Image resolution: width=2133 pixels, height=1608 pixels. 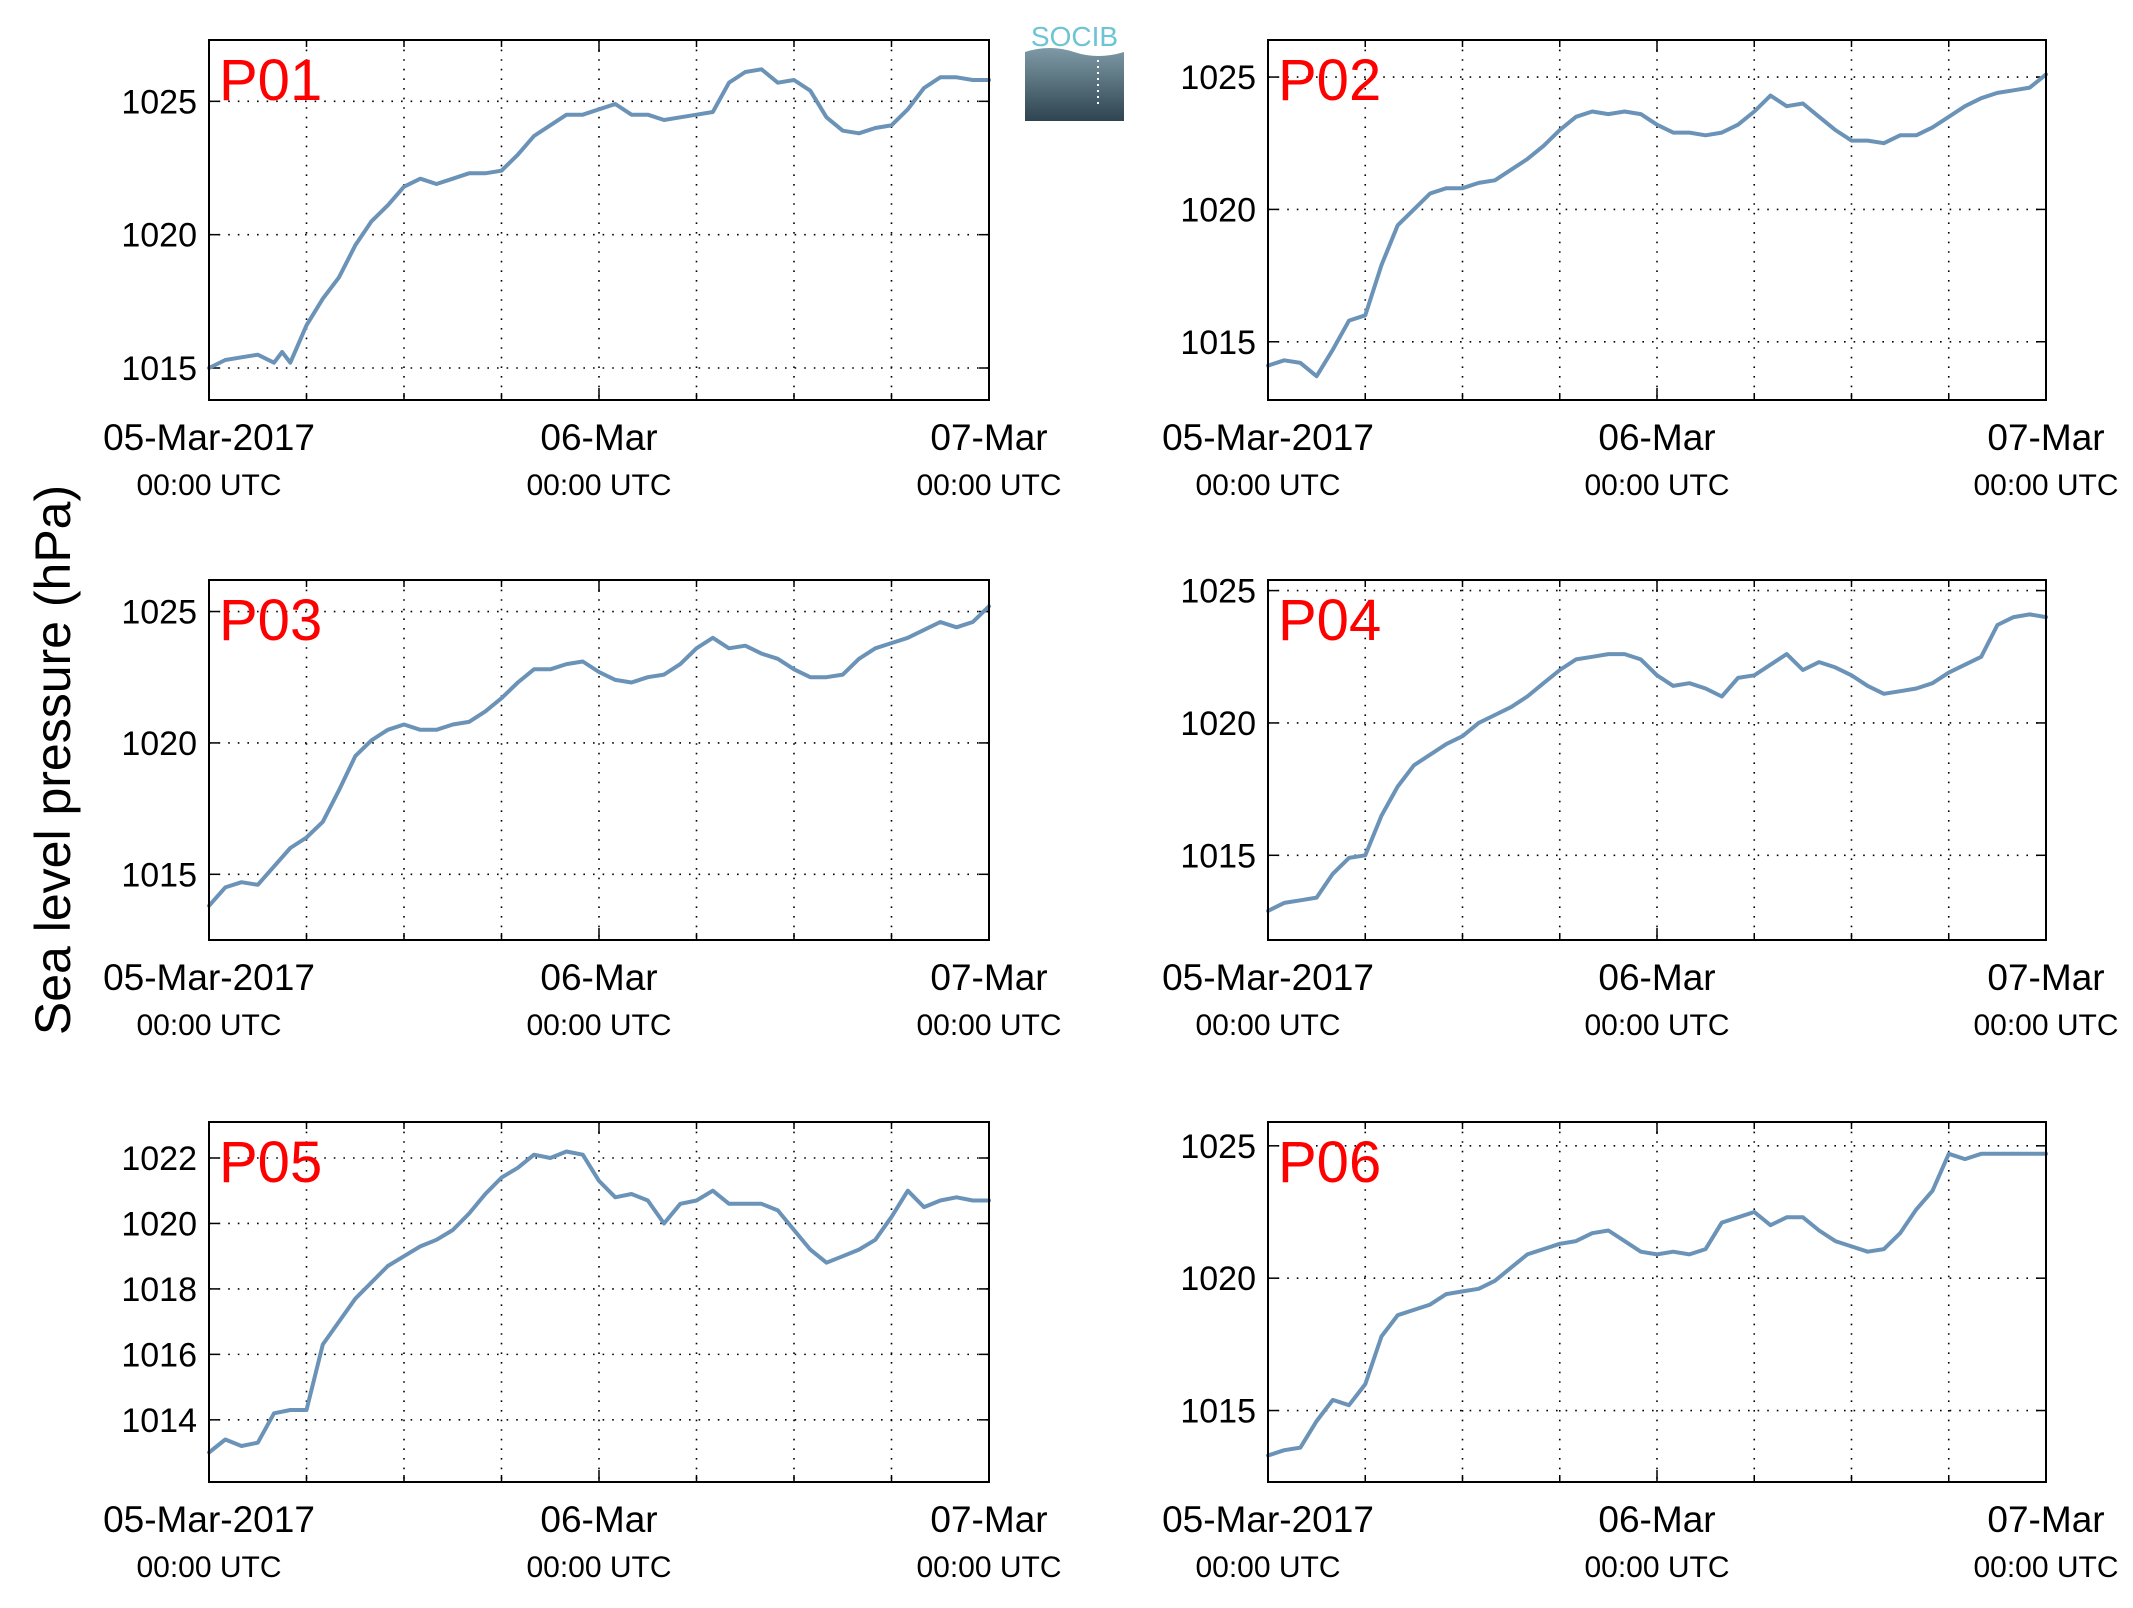 What do you see at coordinates (1329, 620) in the screenshot?
I see `panel-label: P04` at bounding box center [1329, 620].